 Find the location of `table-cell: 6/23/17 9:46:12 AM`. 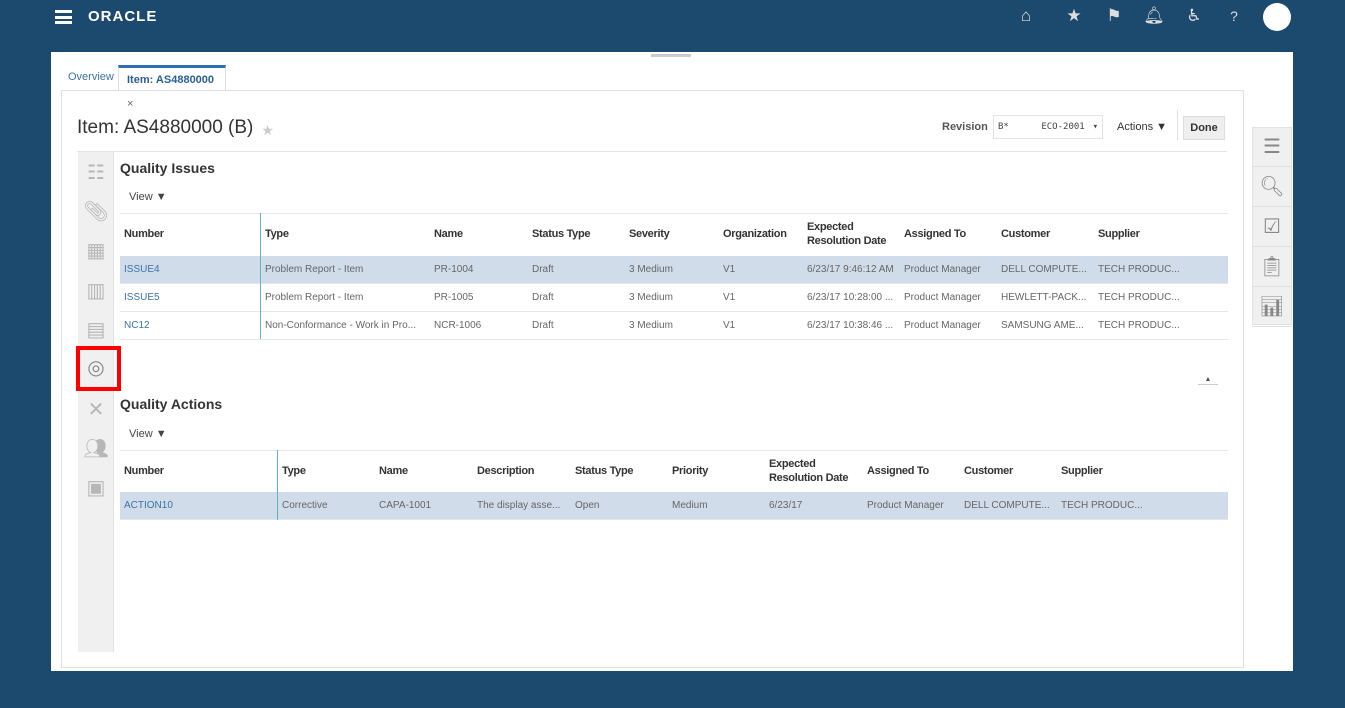

table-cell: 6/23/17 9:46:12 AM is located at coordinates (850, 269).